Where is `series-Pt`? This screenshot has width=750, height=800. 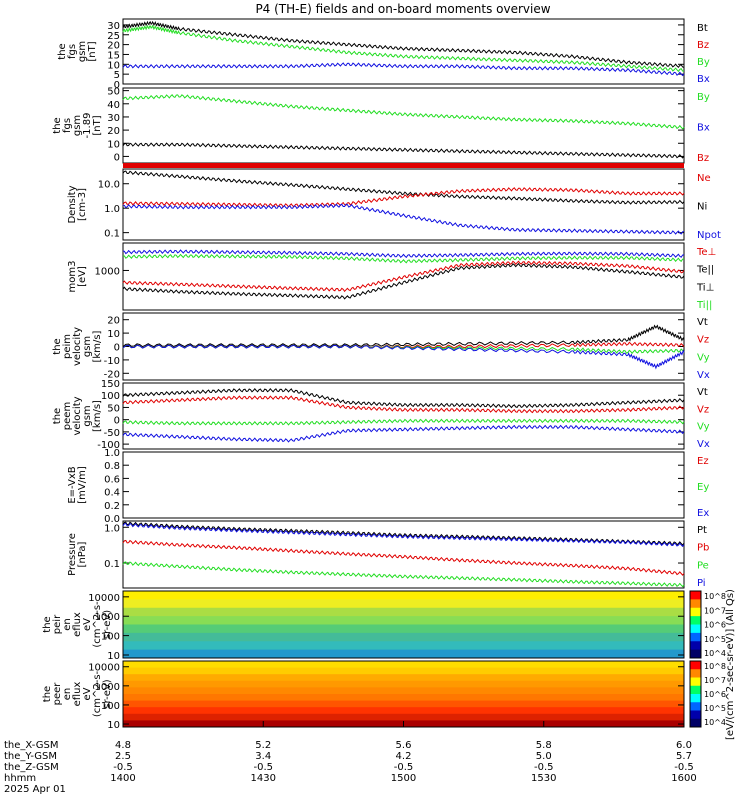 series-Pt is located at coordinates (403, 533).